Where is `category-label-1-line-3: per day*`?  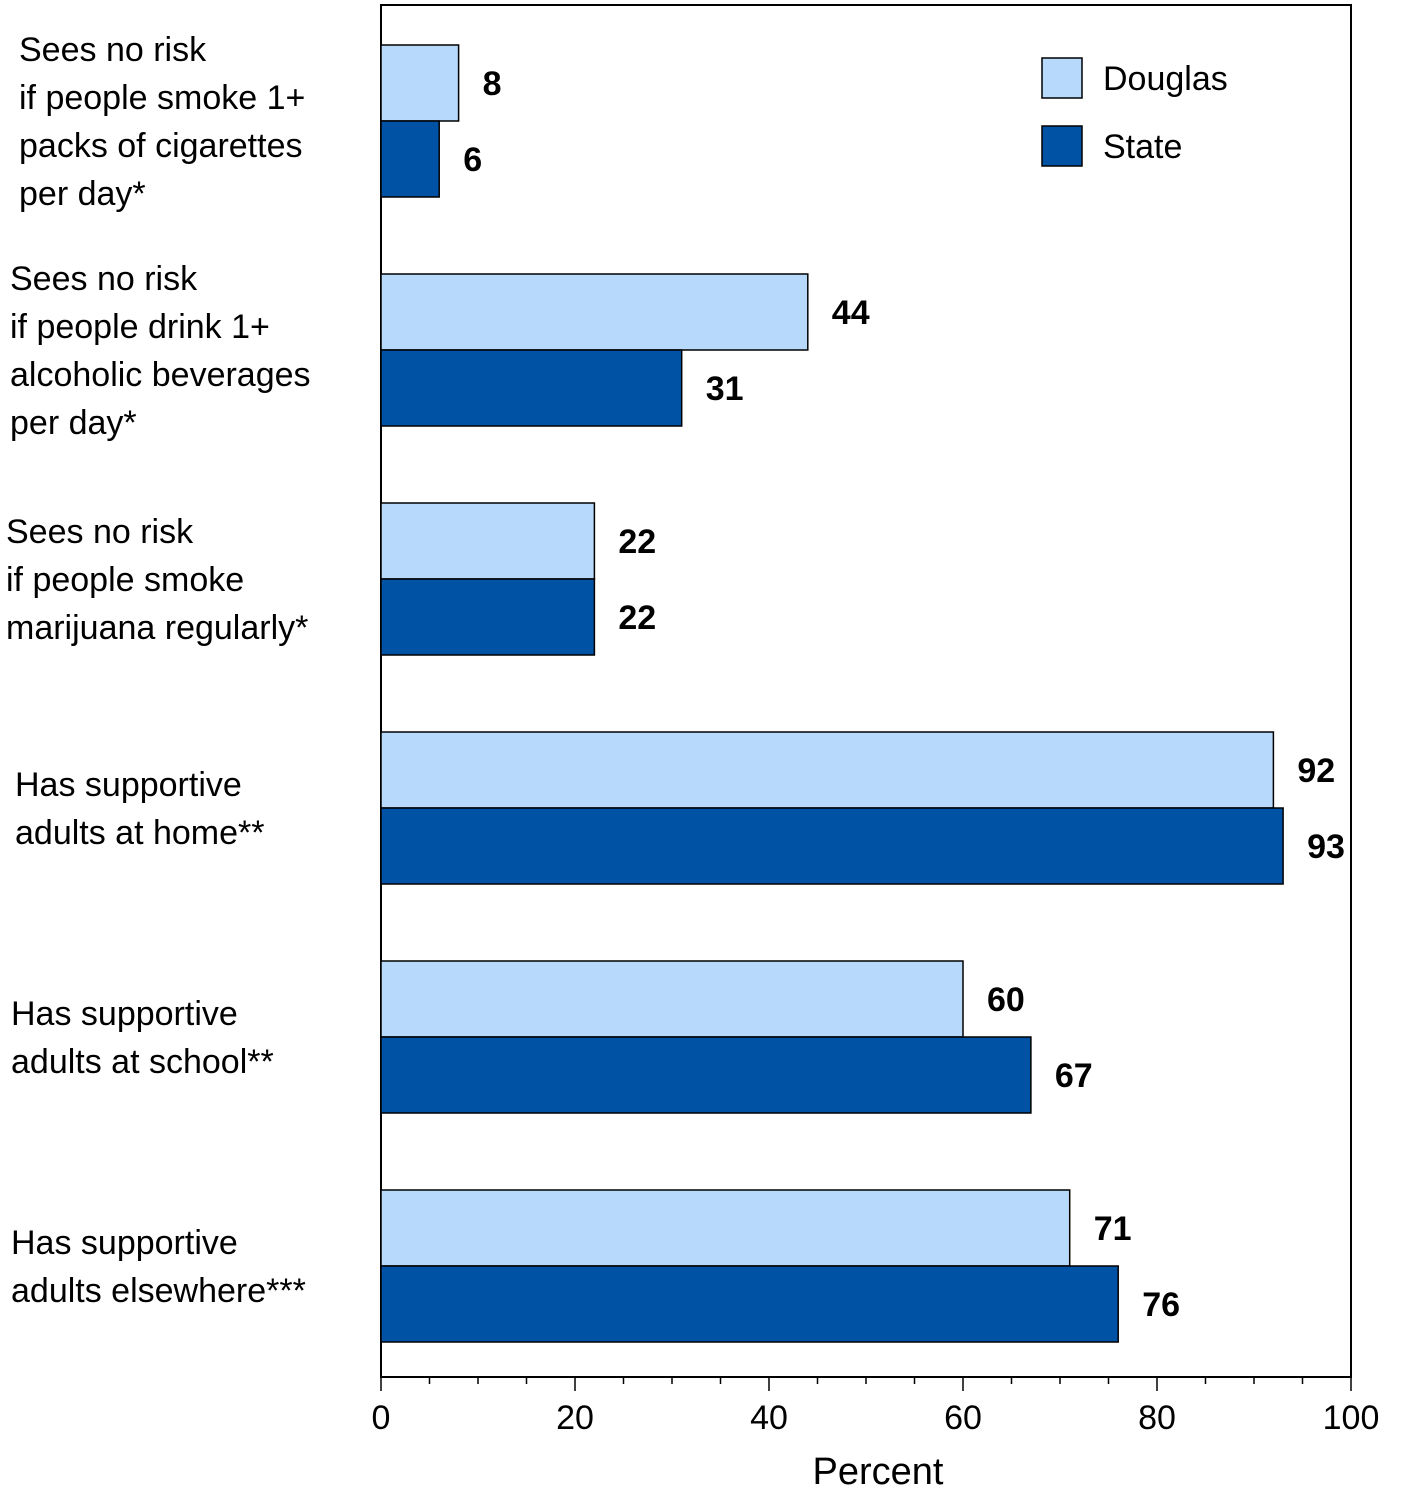
category-label-1-line-3: per day* is located at coordinates (73, 423).